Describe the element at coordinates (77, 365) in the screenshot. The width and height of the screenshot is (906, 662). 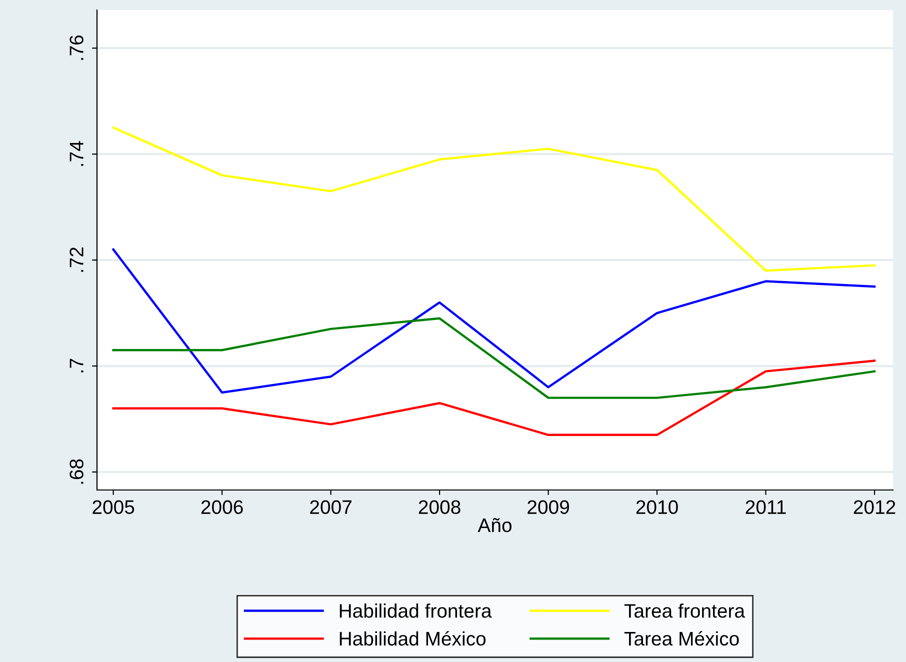
I see `y-tick-label: .7` at that location.